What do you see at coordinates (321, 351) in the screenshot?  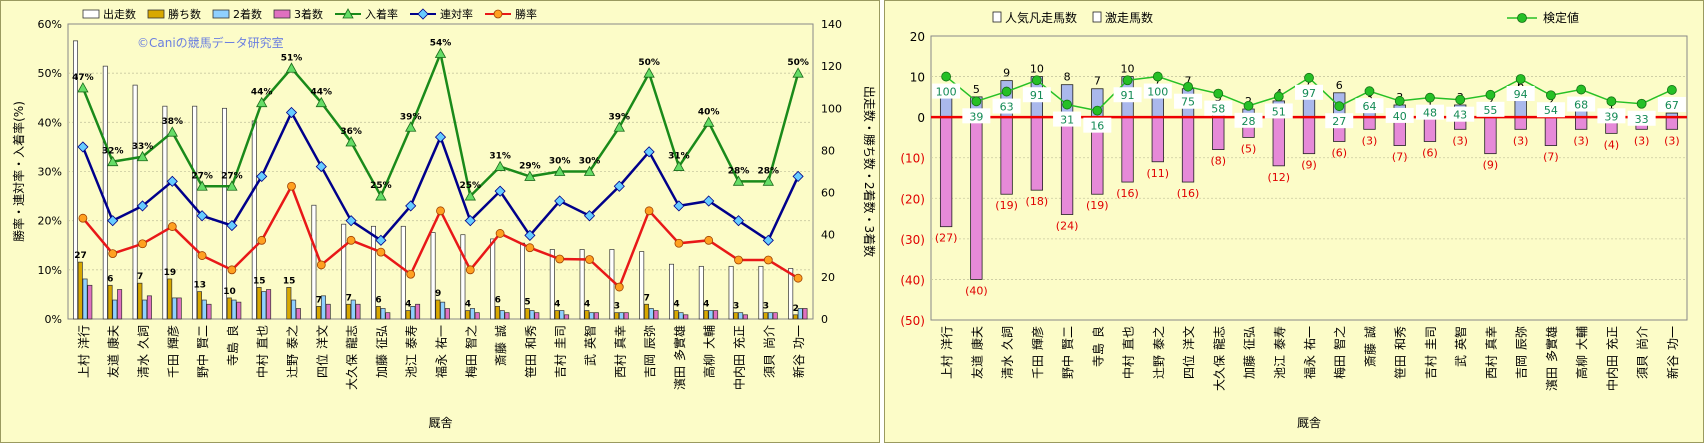 I see `category-label: 四位洋文` at bounding box center [321, 351].